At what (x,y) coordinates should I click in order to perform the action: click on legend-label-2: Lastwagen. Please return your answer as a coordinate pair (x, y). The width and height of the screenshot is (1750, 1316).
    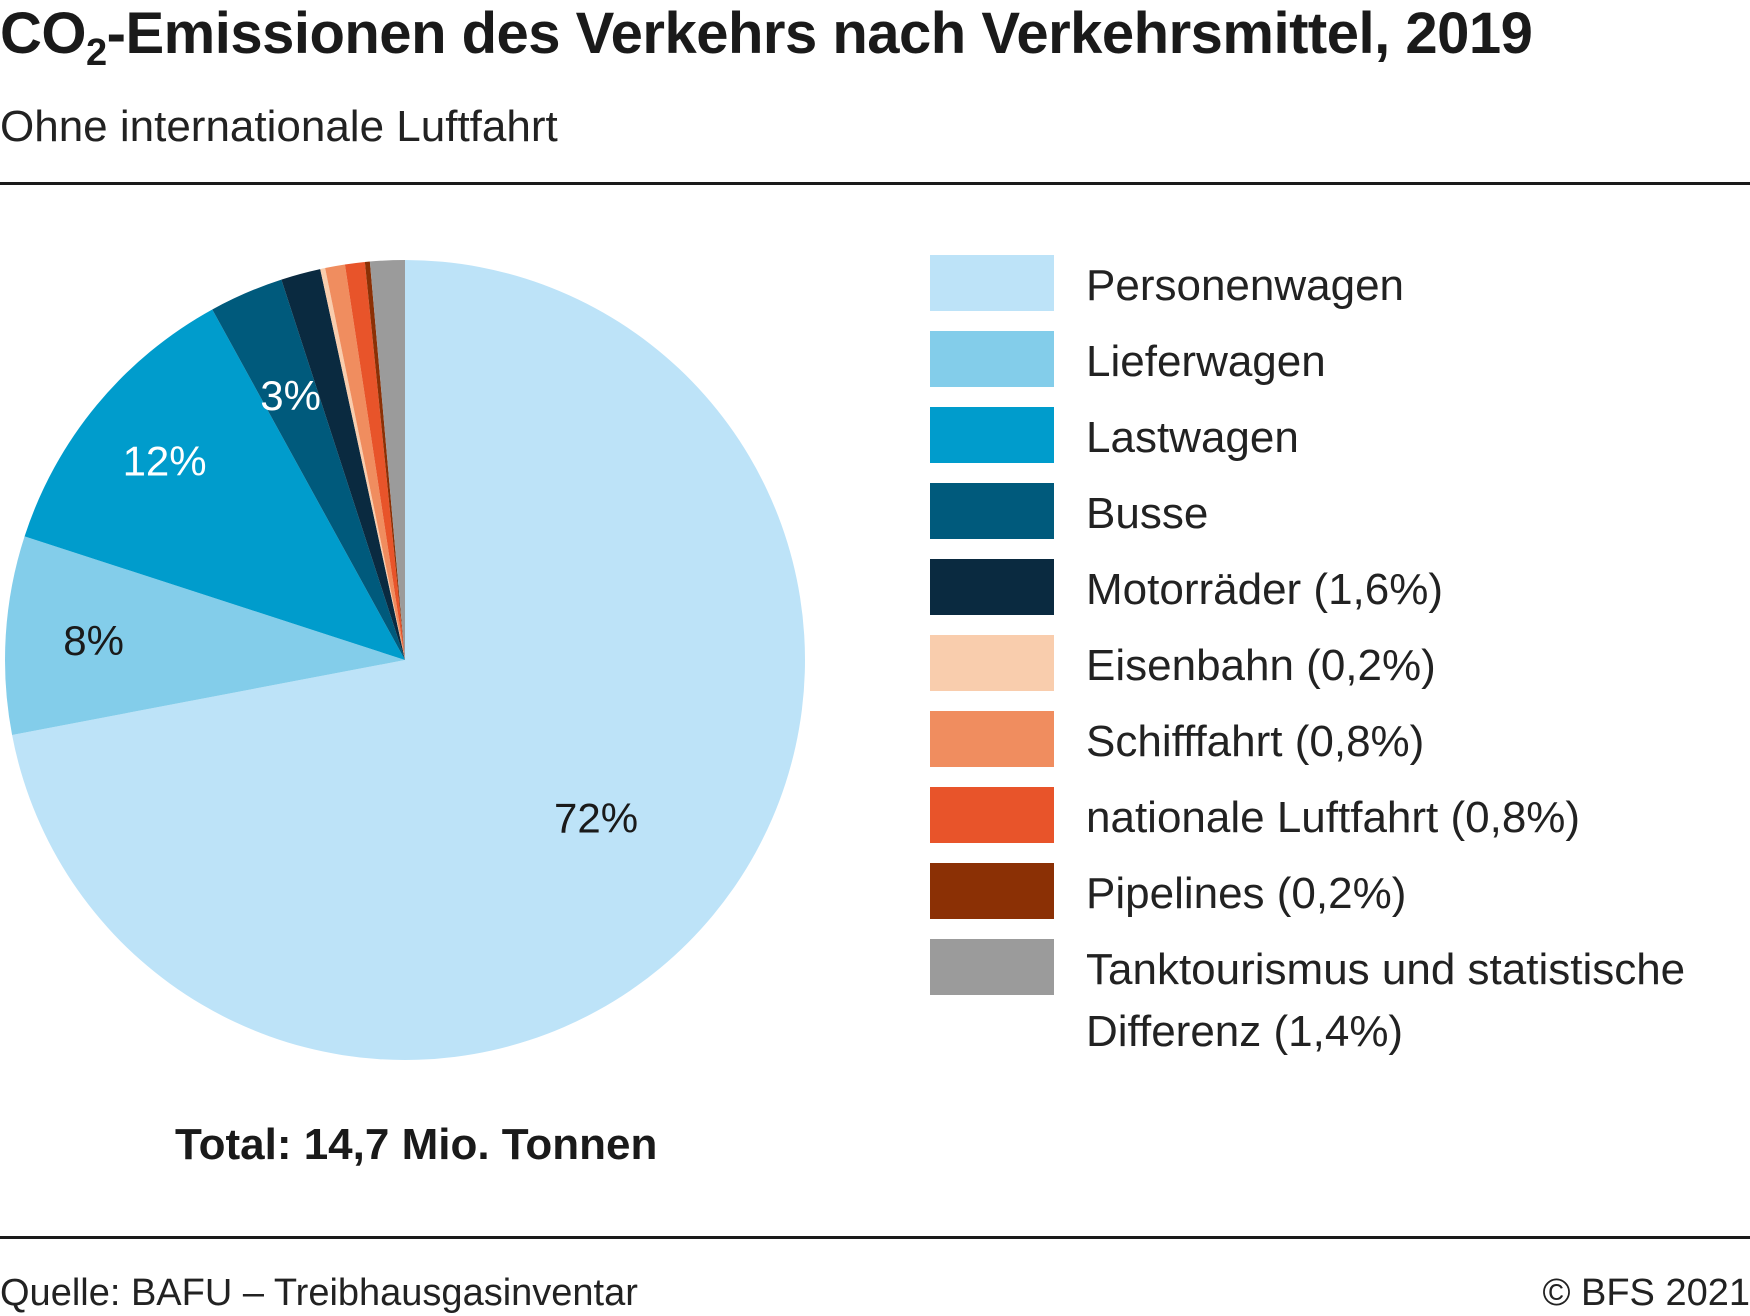
    Looking at the image, I should click on (1192, 437).